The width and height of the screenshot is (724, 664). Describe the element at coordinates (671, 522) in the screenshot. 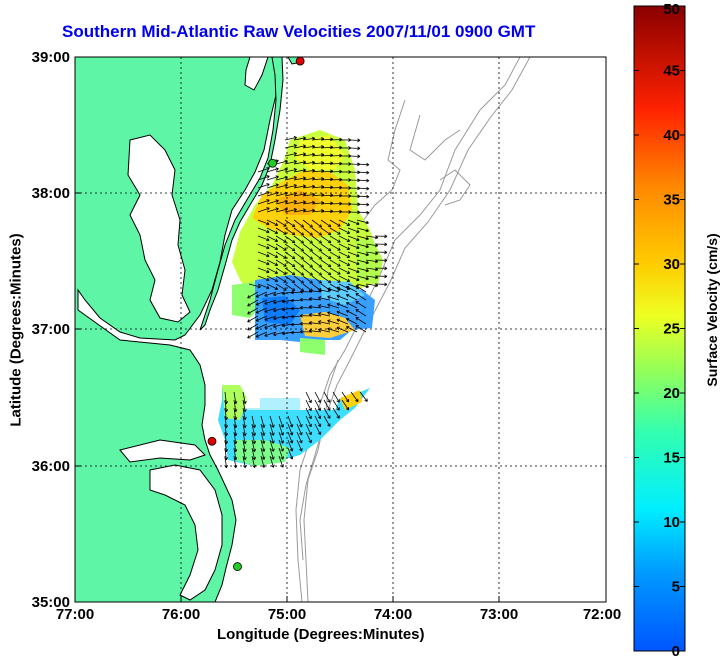

I see `colorbar-tick-label: 10` at that location.